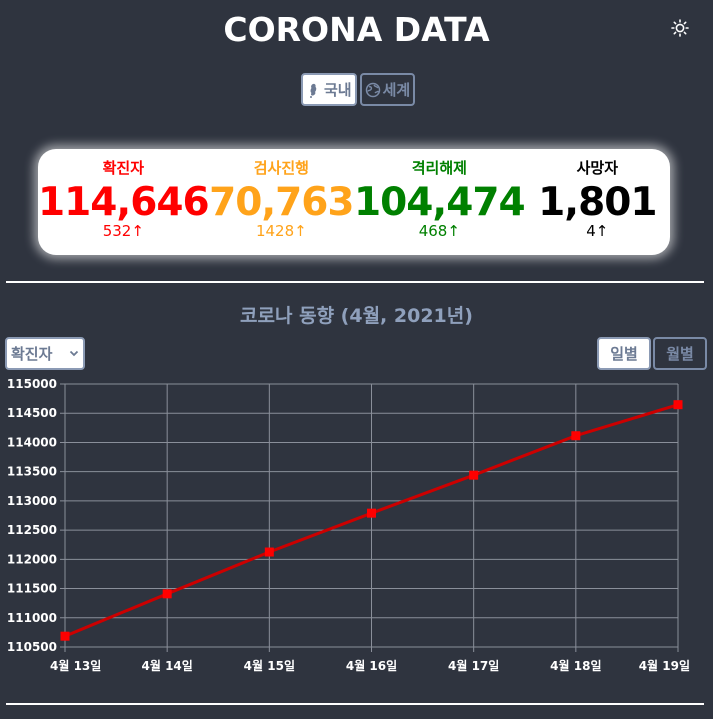 The width and height of the screenshot is (713, 719). Describe the element at coordinates (32, 647) in the screenshot. I see `y-tick-label: 110500` at that location.